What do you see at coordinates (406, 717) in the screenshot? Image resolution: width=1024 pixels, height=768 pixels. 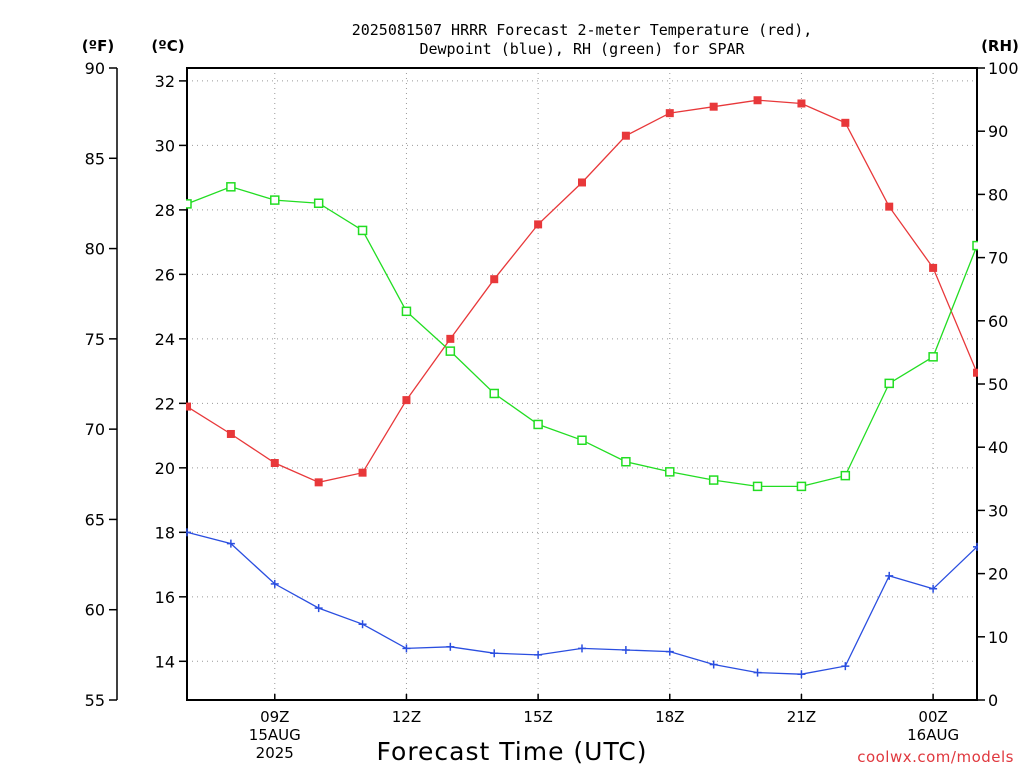 I see `x-tick-label: 12Z` at bounding box center [406, 717].